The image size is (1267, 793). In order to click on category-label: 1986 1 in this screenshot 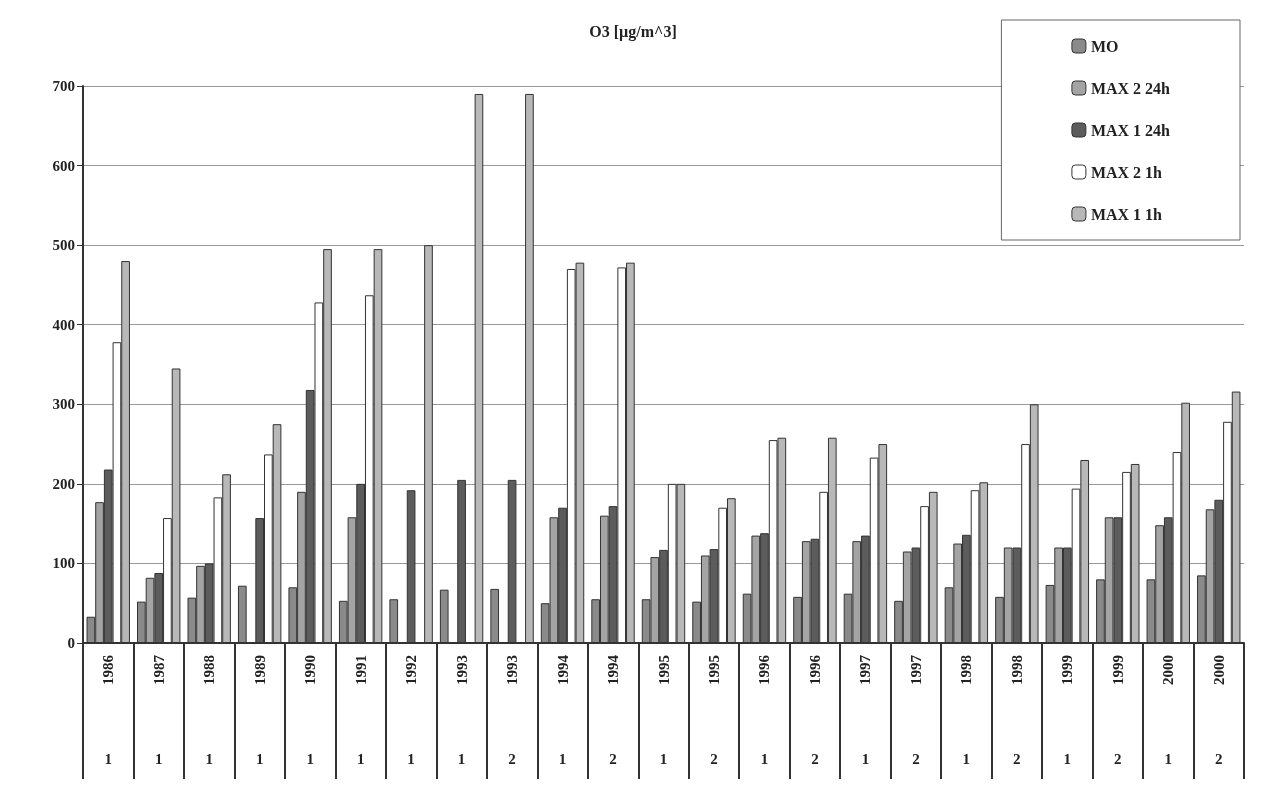, I will do `click(108, 711)`.